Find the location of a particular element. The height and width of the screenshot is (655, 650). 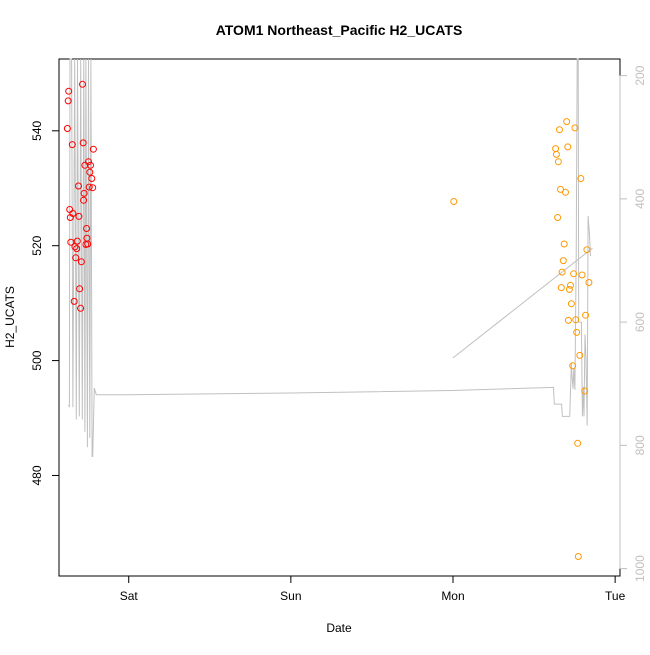

secondary-y-tick-label: 600 is located at coordinates (640, 322).